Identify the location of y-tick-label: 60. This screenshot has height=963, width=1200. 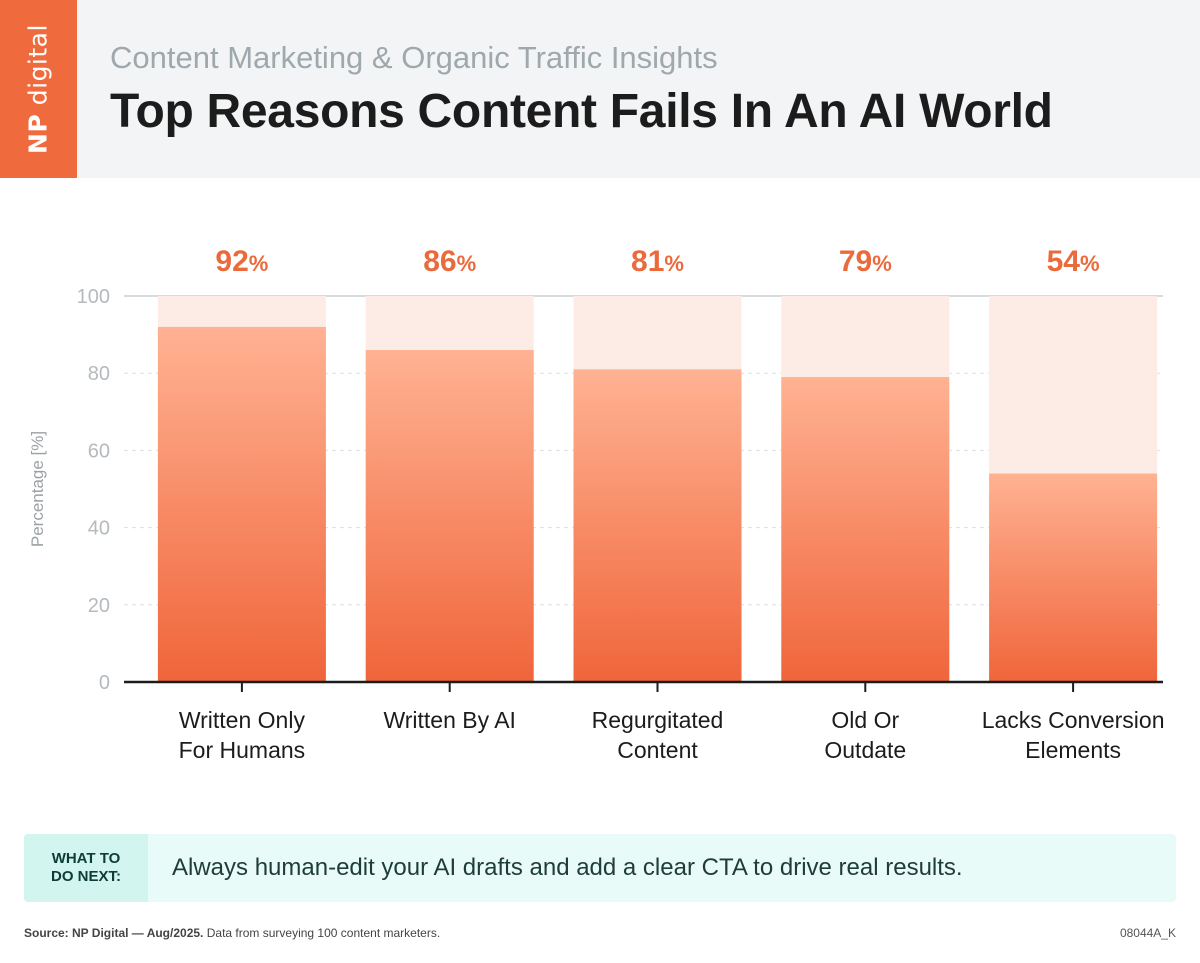
(99, 451).